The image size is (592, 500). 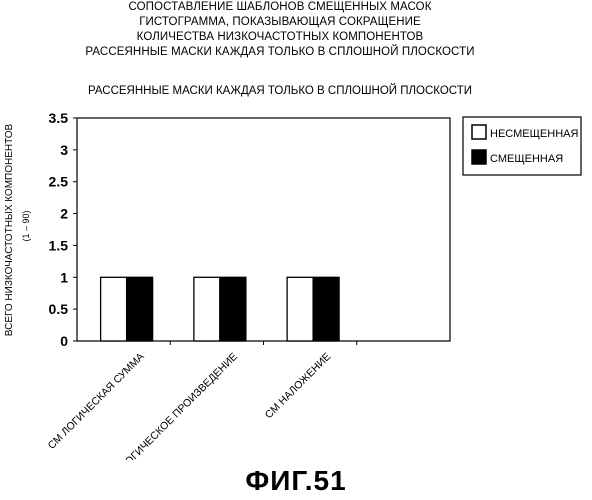 I want to click on x-tick-label: СМ ЛОГИЧЕСКАЯ СУММА, so click(x=96, y=401).